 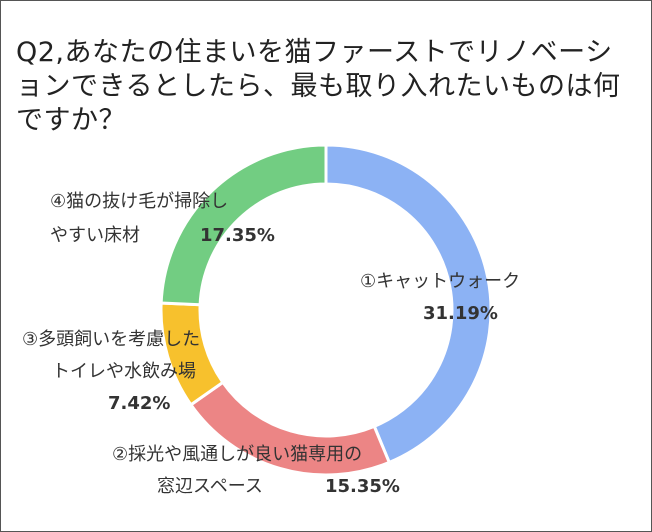 I want to click on slice-label-2-line-2: 窓辺スペース, so click(x=210, y=486).